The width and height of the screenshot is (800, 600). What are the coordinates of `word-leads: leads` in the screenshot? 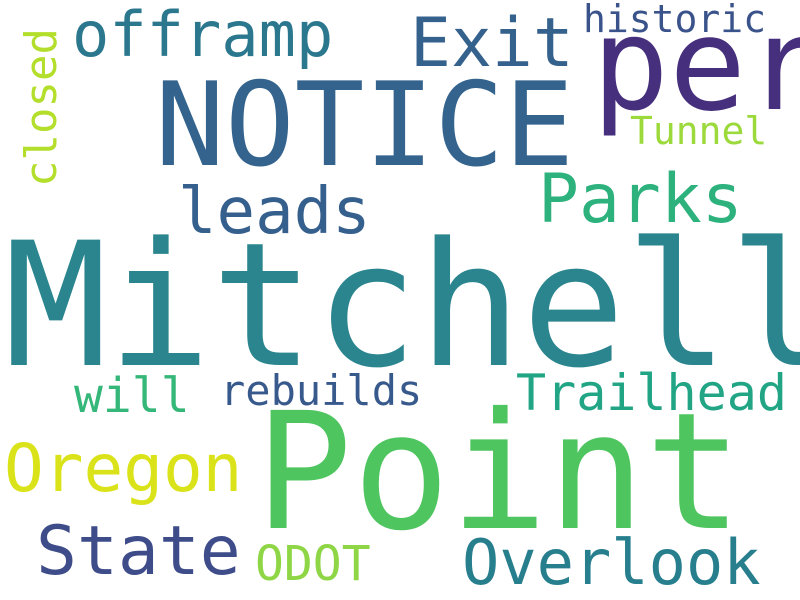 It's located at (274, 212).